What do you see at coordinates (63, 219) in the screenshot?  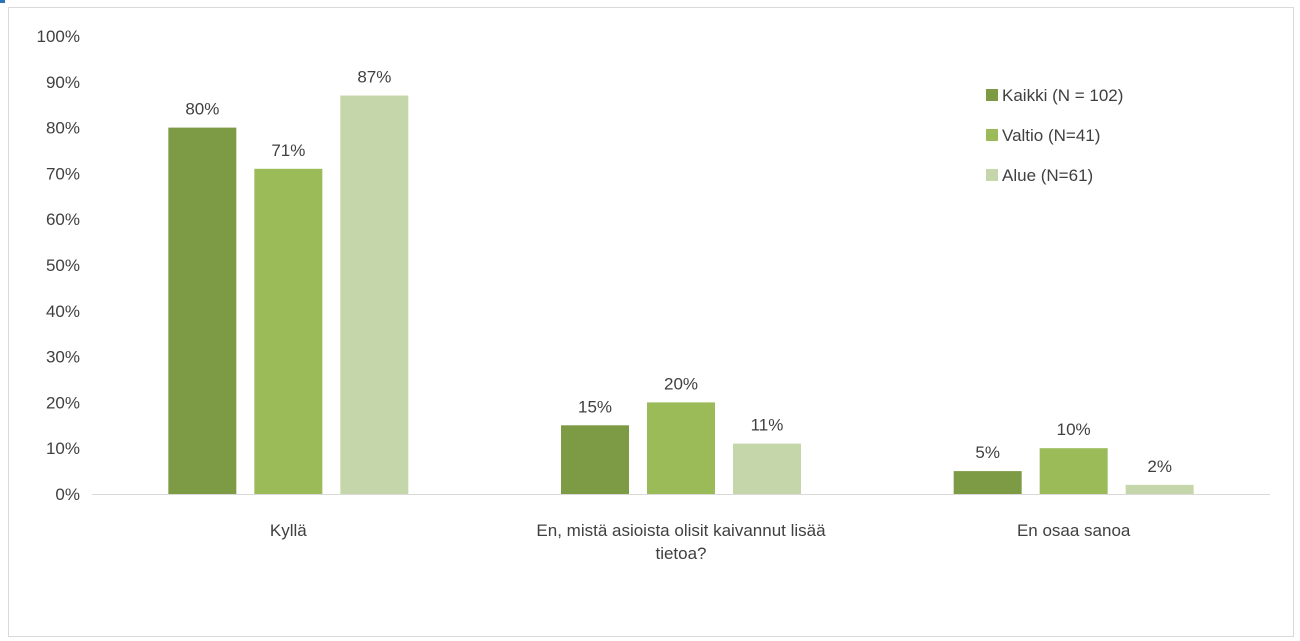 I see `y-tick-label: 60%` at bounding box center [63, 219].